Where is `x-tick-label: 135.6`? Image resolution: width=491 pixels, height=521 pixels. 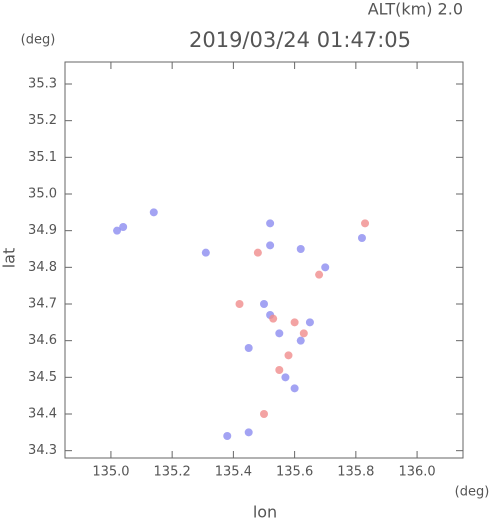
x-tick-label: 135.6 is located at coordinates (294, 472).